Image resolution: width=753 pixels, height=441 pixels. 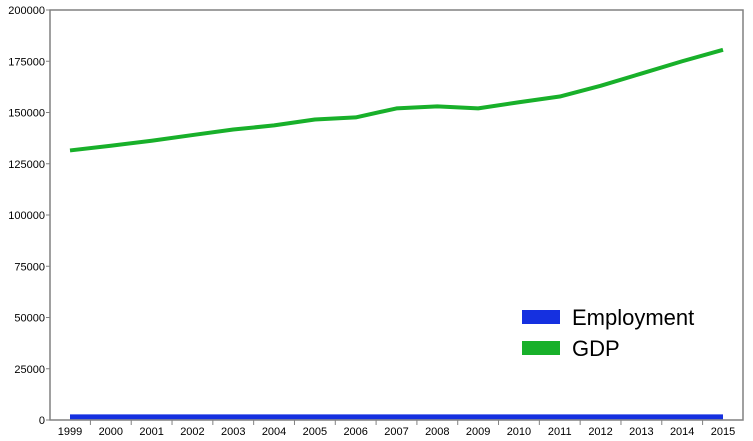 I want to click on y-tick-label: 150000, so click(x=26, y=114).